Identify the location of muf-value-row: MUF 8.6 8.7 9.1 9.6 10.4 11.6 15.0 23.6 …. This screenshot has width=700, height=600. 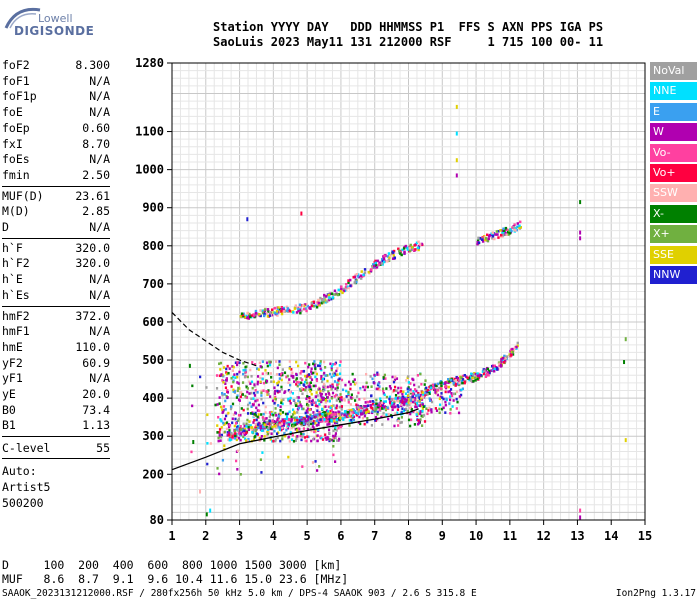
(175, 579).